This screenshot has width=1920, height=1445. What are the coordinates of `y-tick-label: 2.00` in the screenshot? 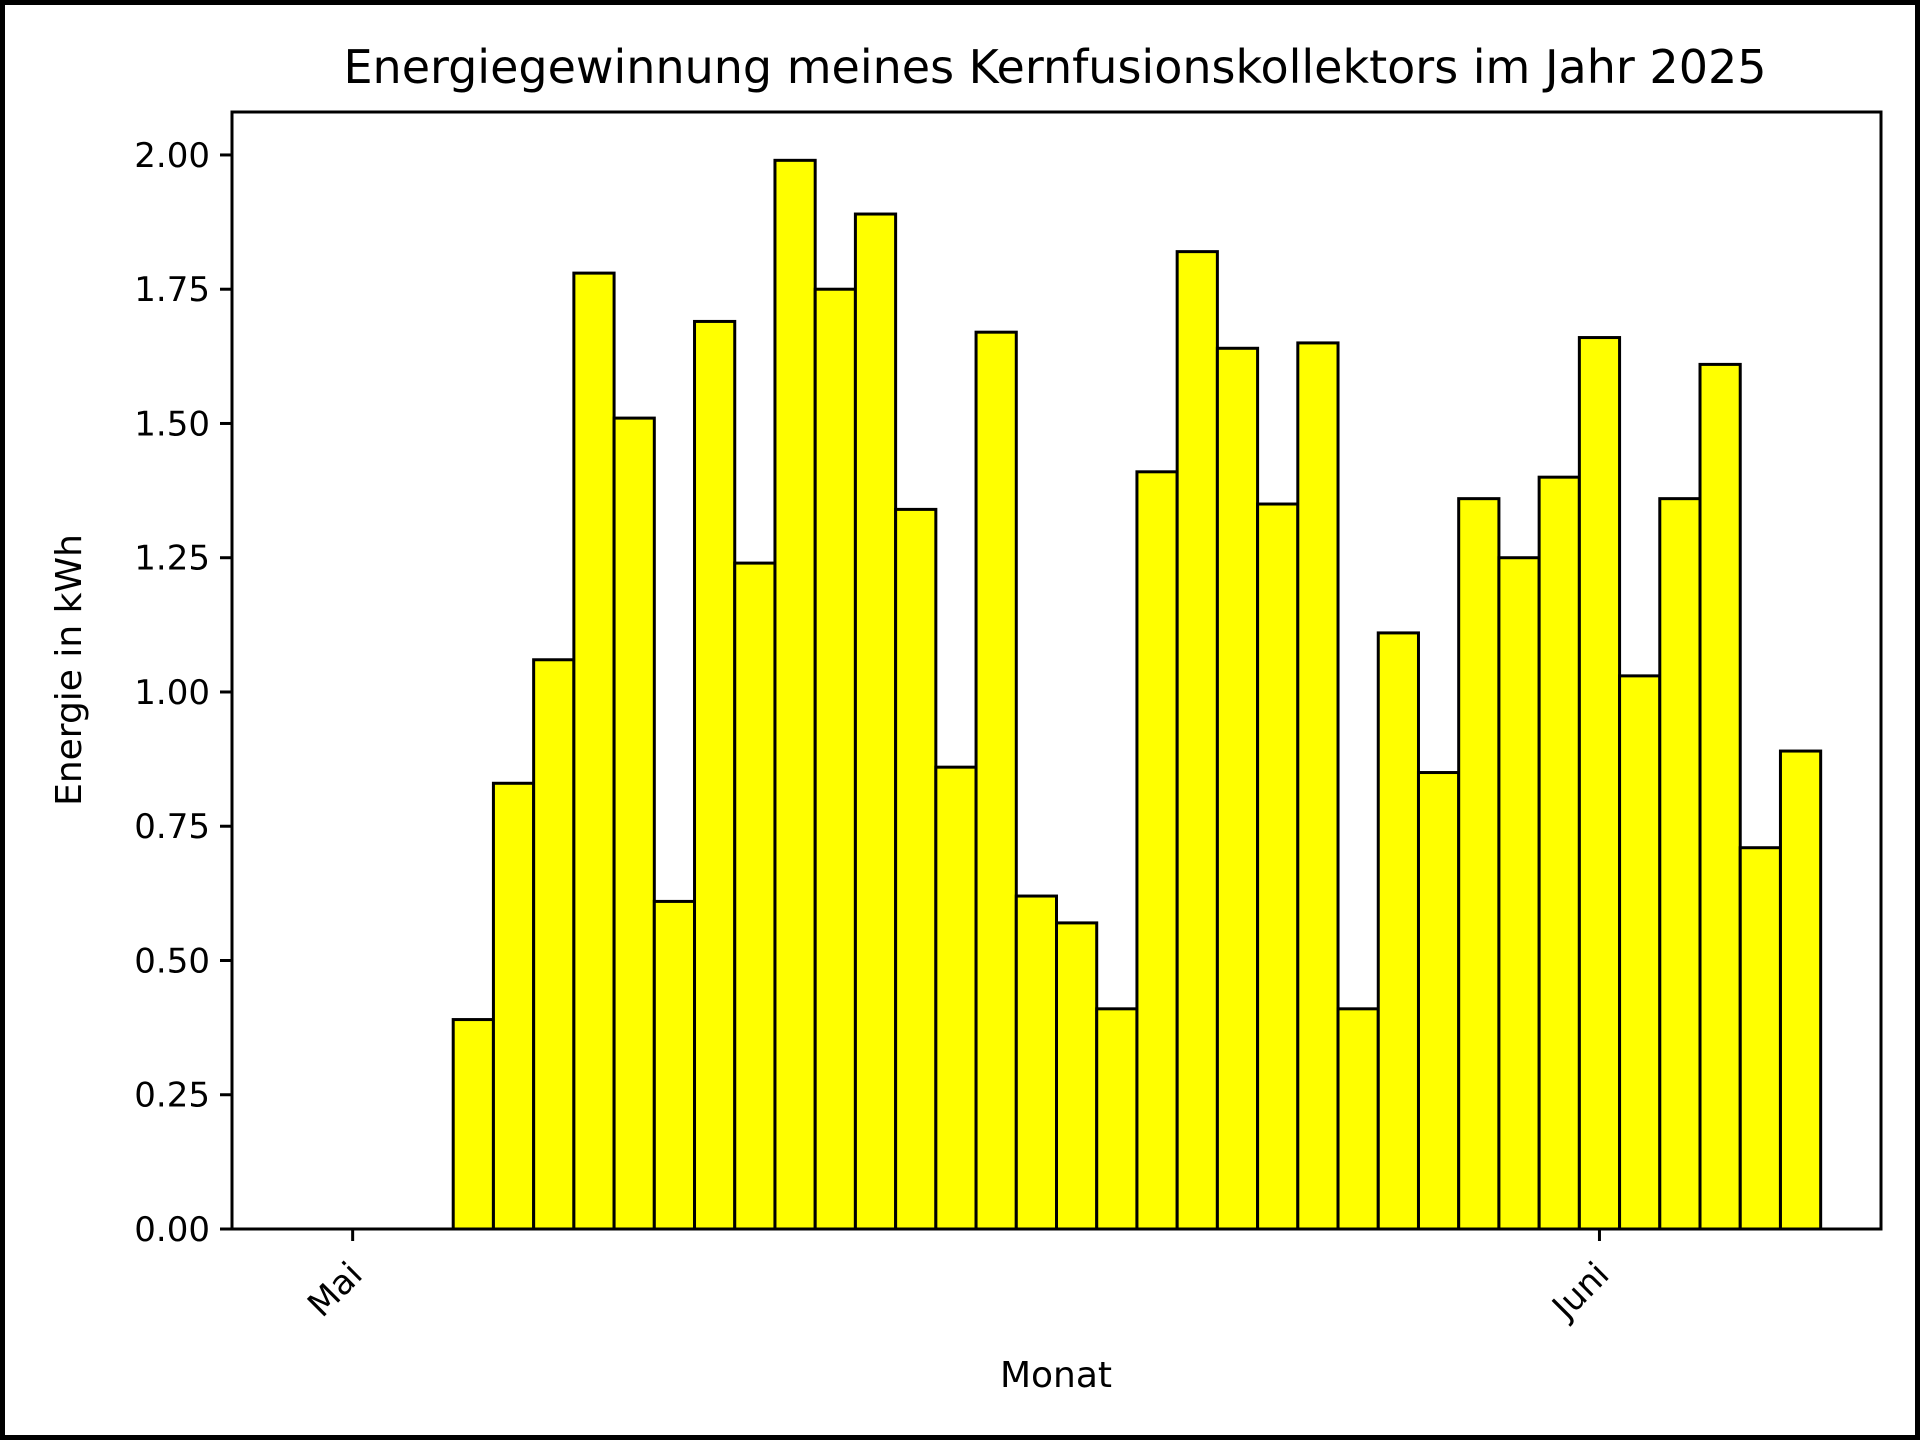 It's located at (172, 156).